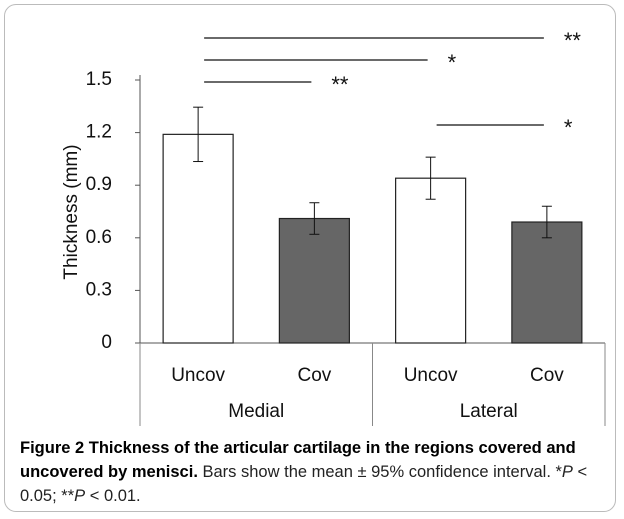 The image size is (624, 519). I want to click on y-tick-label: 1.2, so click(99, 132).